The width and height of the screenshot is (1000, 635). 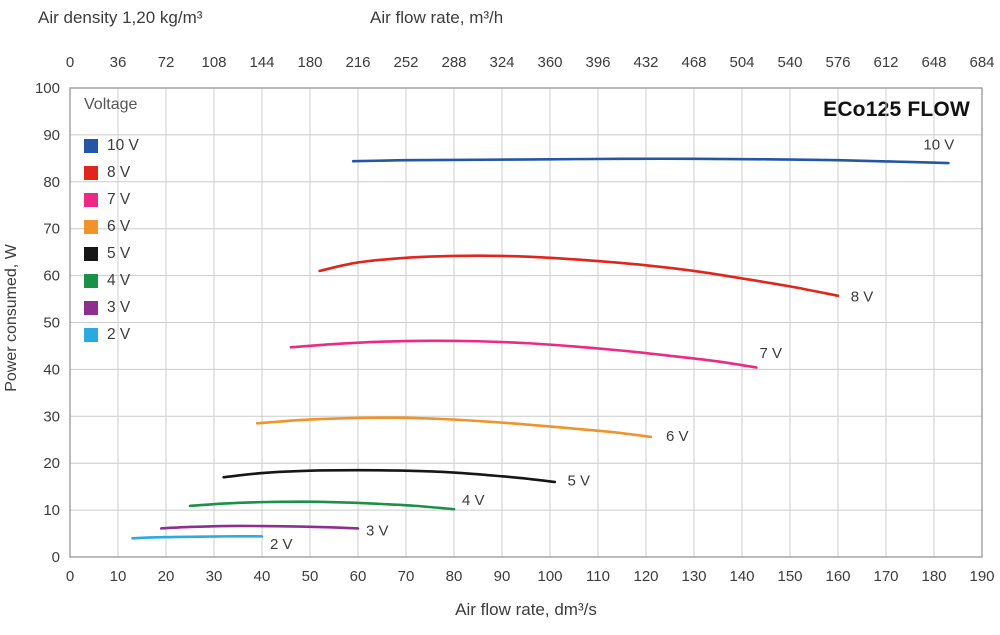 What do you see at coordinates (119, 307) in the screenshot?
I see `legend-item-label: 3 V` at bounding box center [119, 307].